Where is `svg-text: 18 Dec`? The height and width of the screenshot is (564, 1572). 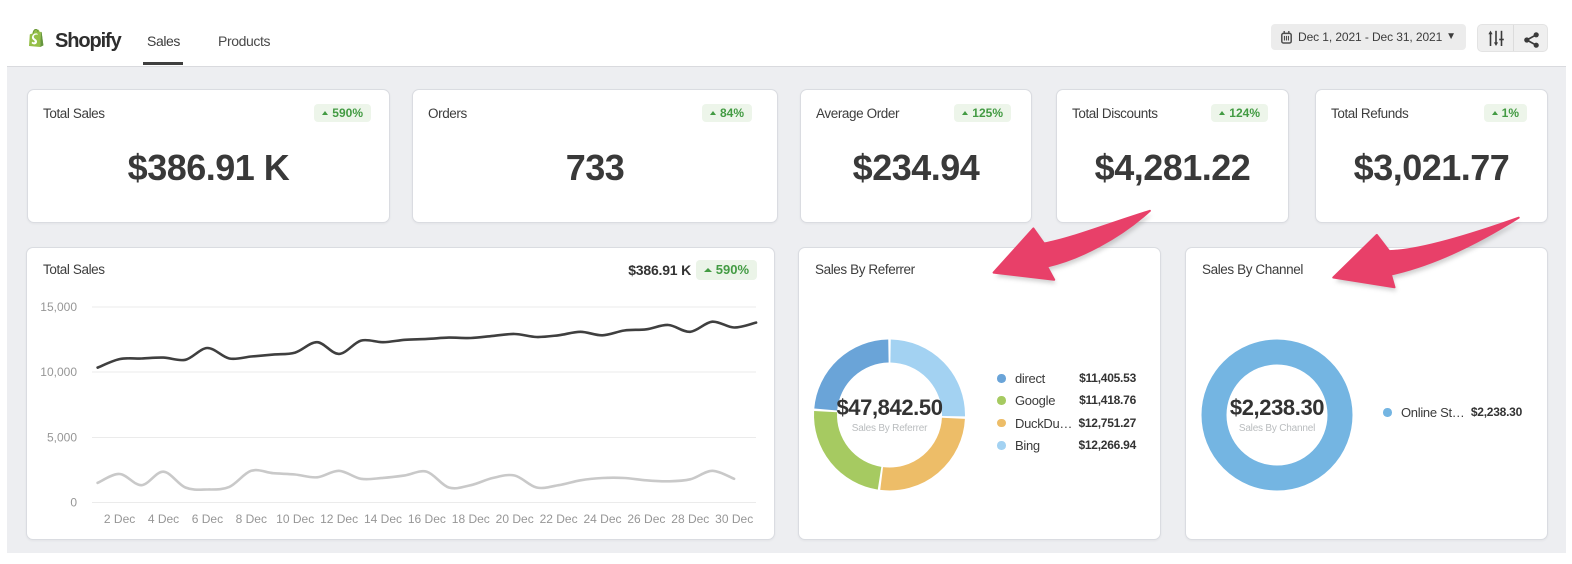 svg-text: 18 Dec is located at coordinates (471, 519).